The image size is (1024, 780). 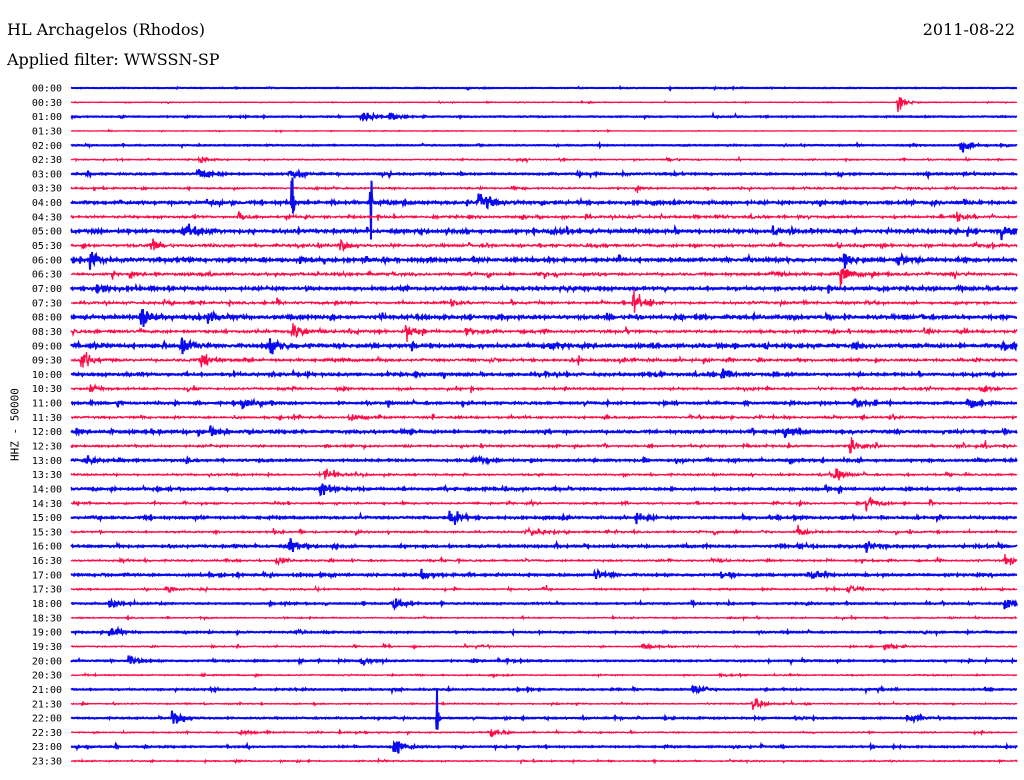 What do you see at coordinates (47, 447) in the screenshot?
I see `time-label: 12:30` at bounding box center [47, 447].